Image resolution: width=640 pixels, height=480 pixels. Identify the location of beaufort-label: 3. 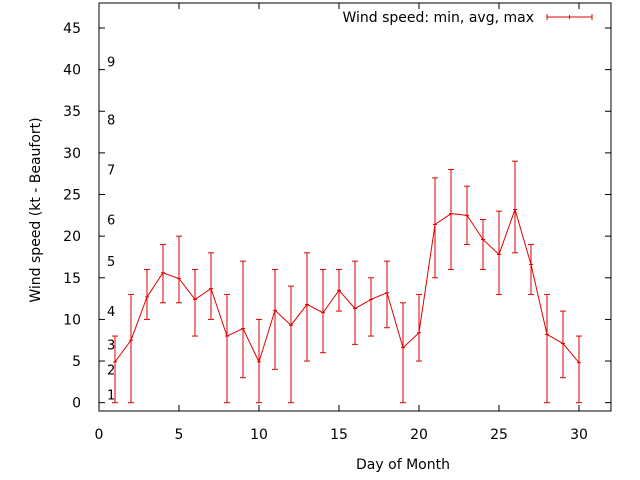
(111, 345).